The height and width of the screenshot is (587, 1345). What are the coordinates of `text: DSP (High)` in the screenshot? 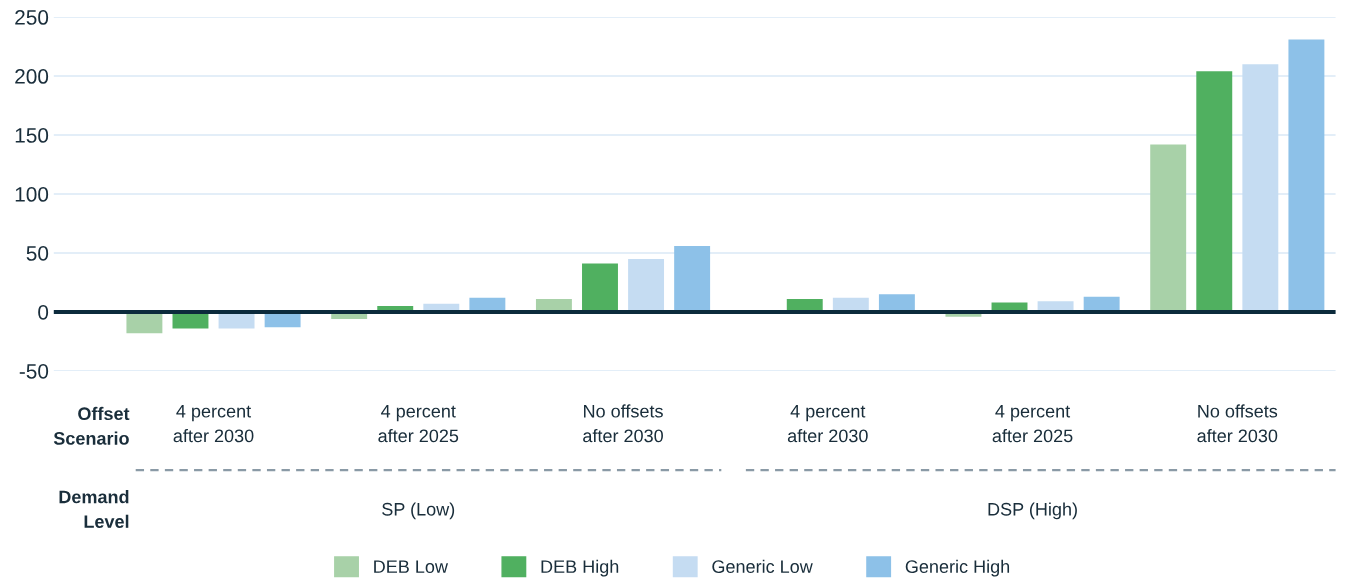 It's located at (1032, 511).